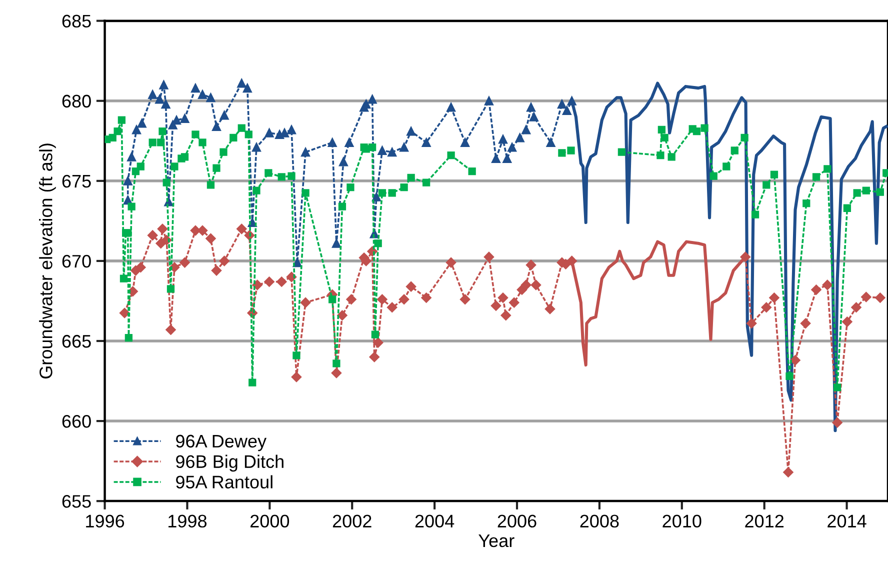  Describe the element at coordinates (270, 521) in the screenshot. I see `x-tick-label: 2000` at that location.